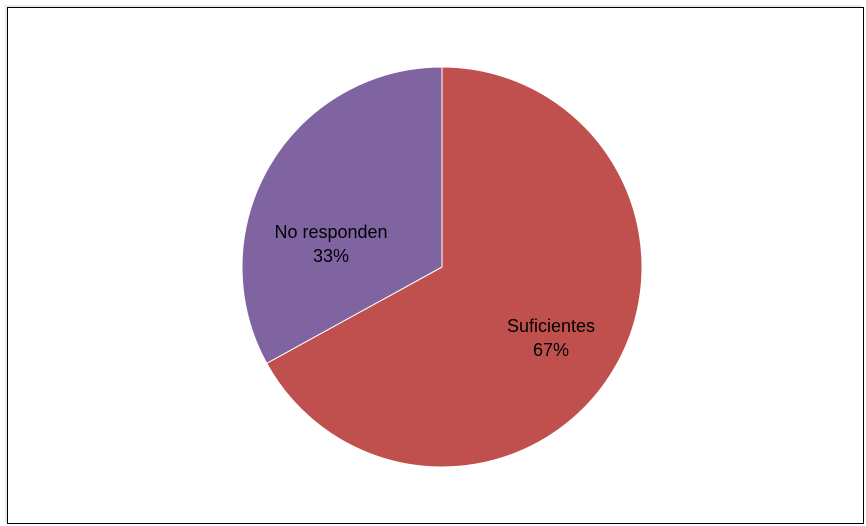  I want to click on slice-label-suficientes: Suficientes 67%, so click(551, 338).